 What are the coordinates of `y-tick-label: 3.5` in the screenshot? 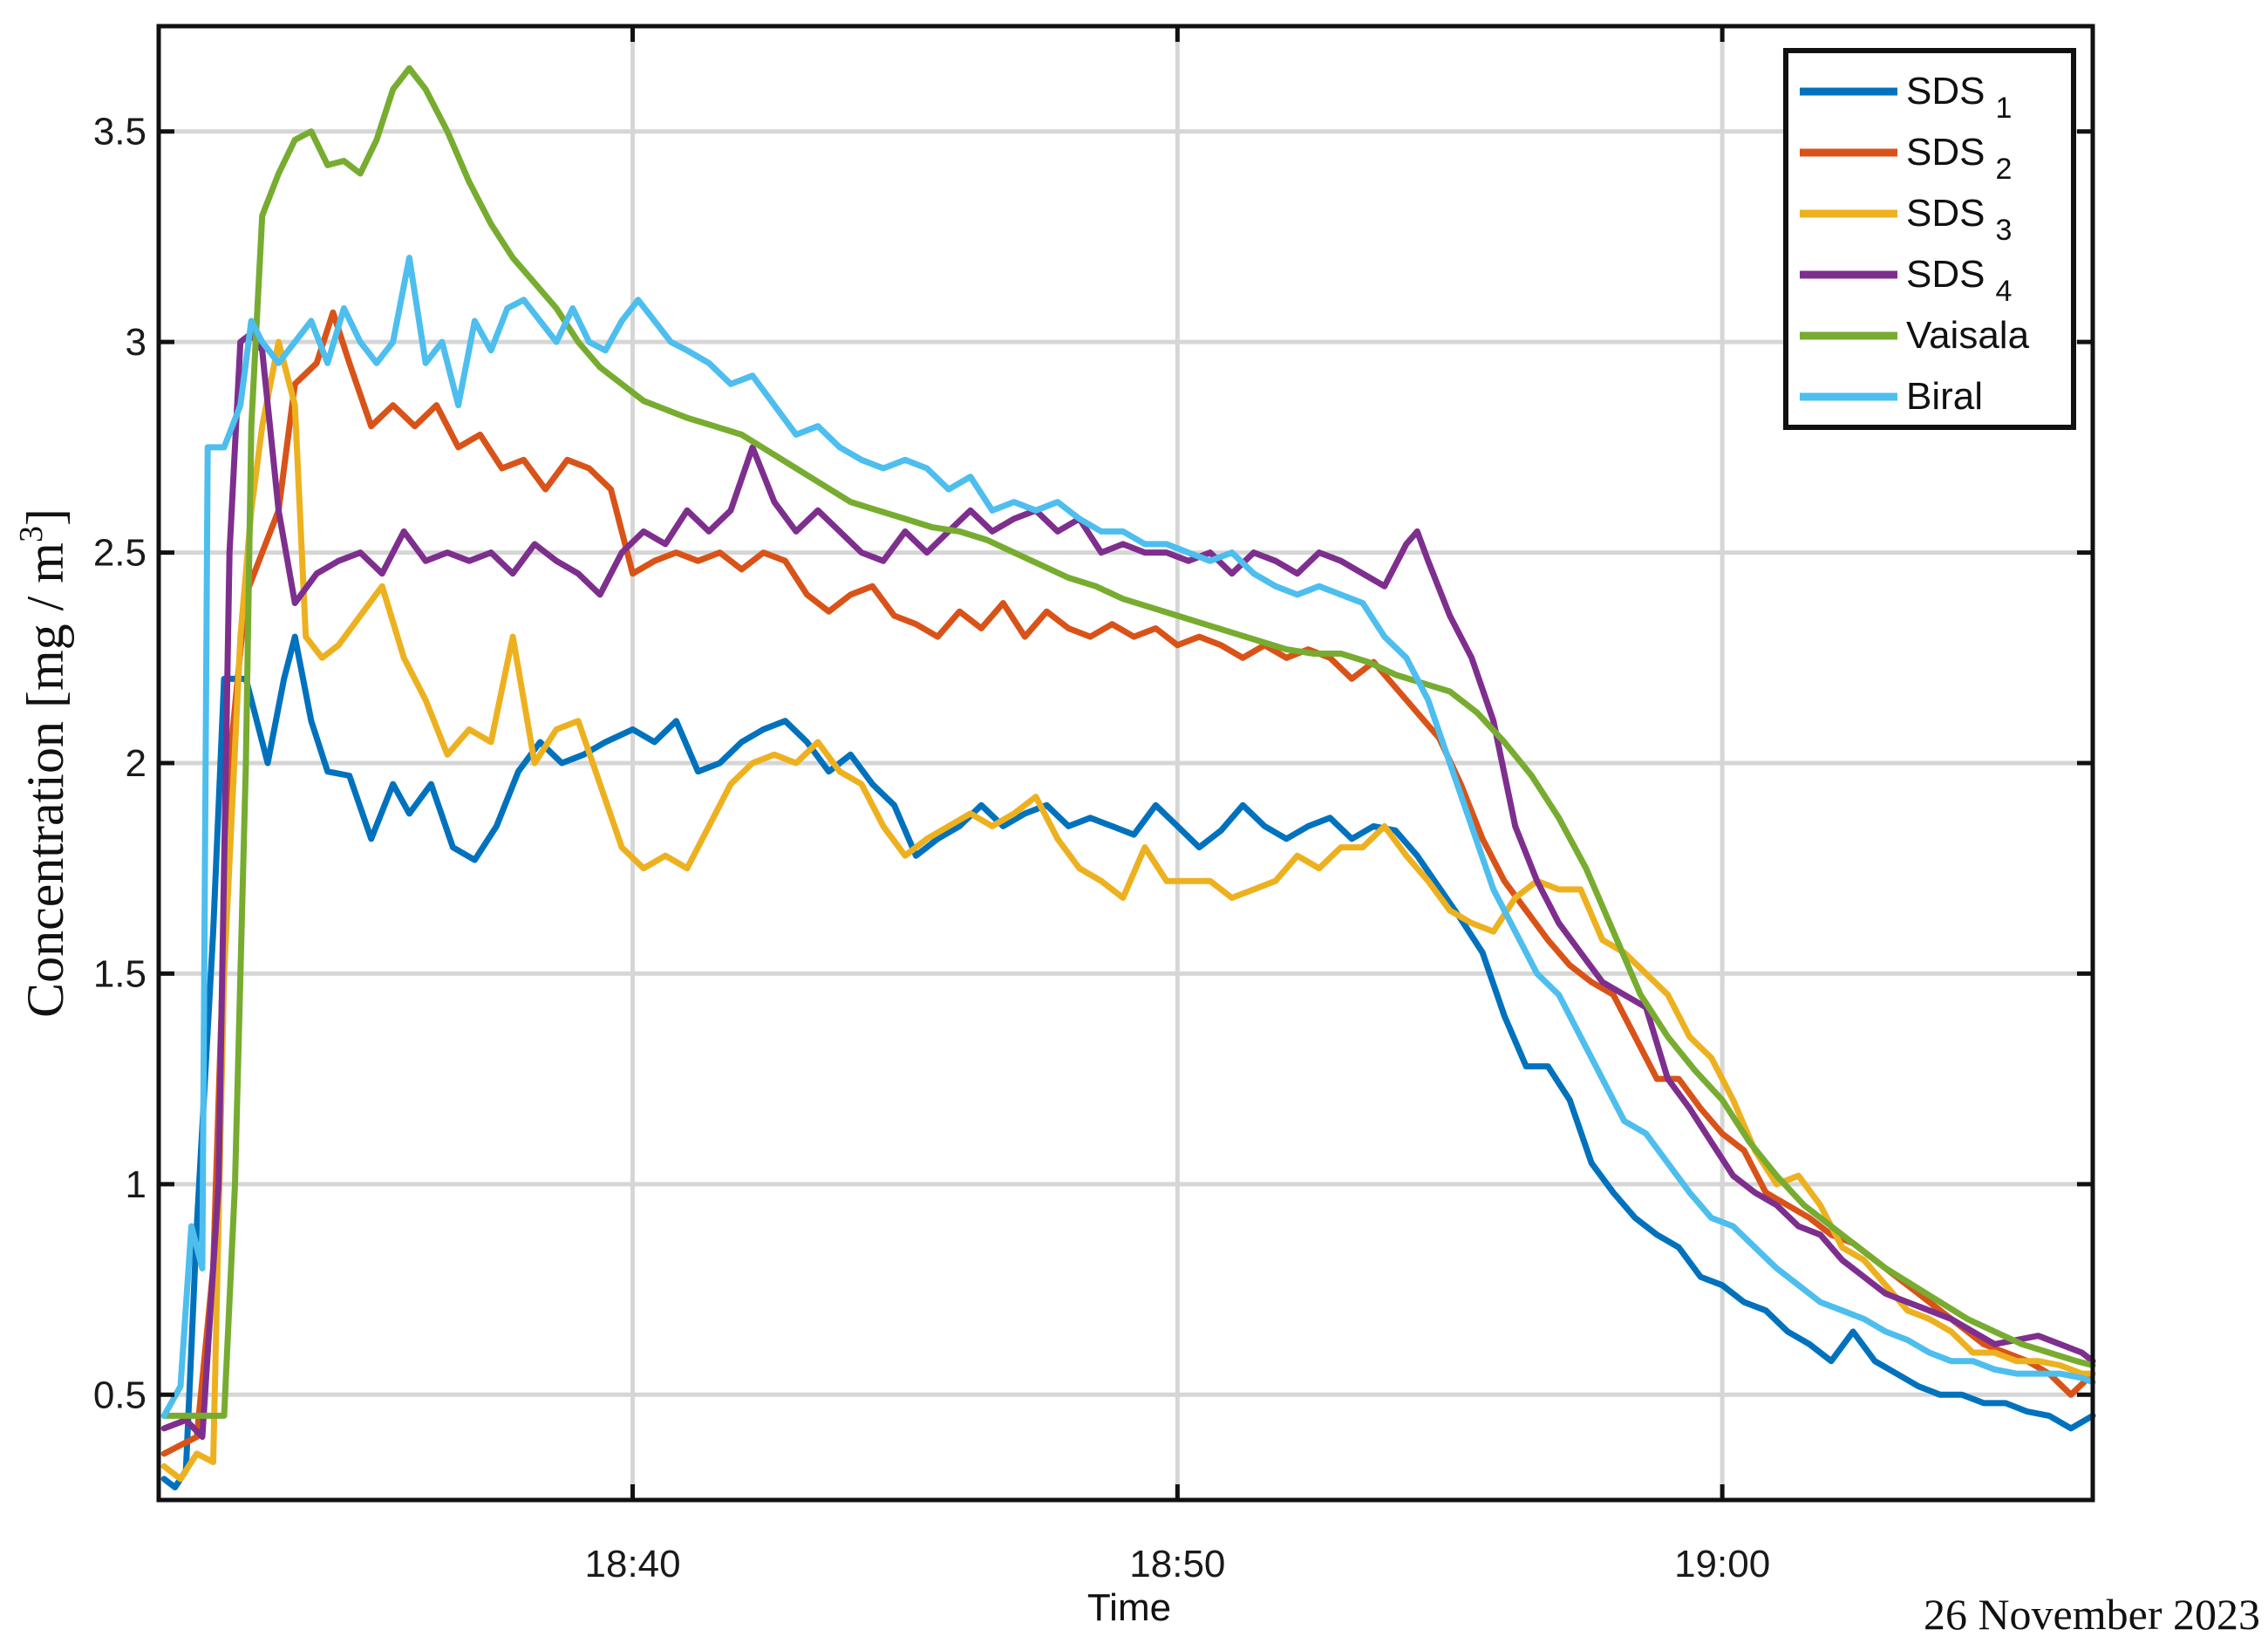 It's located at (119, 132).